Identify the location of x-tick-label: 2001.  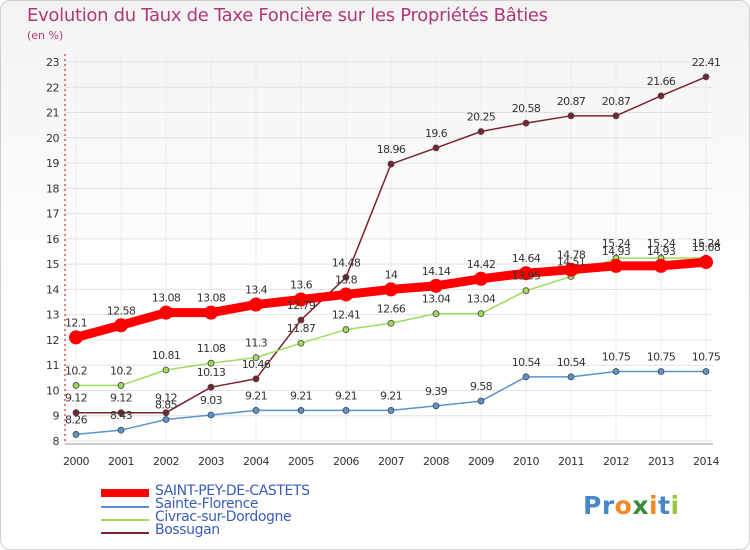
(121, 461).